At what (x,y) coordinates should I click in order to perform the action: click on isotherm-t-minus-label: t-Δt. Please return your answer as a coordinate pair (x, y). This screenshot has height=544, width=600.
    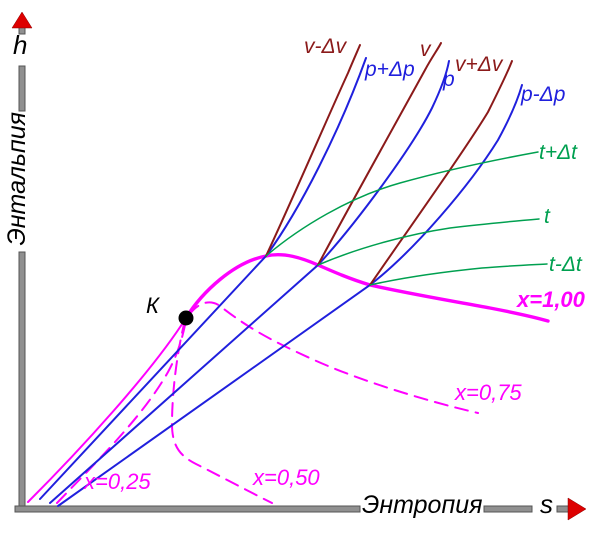
    Looking at the image, I should click on (565, 264).